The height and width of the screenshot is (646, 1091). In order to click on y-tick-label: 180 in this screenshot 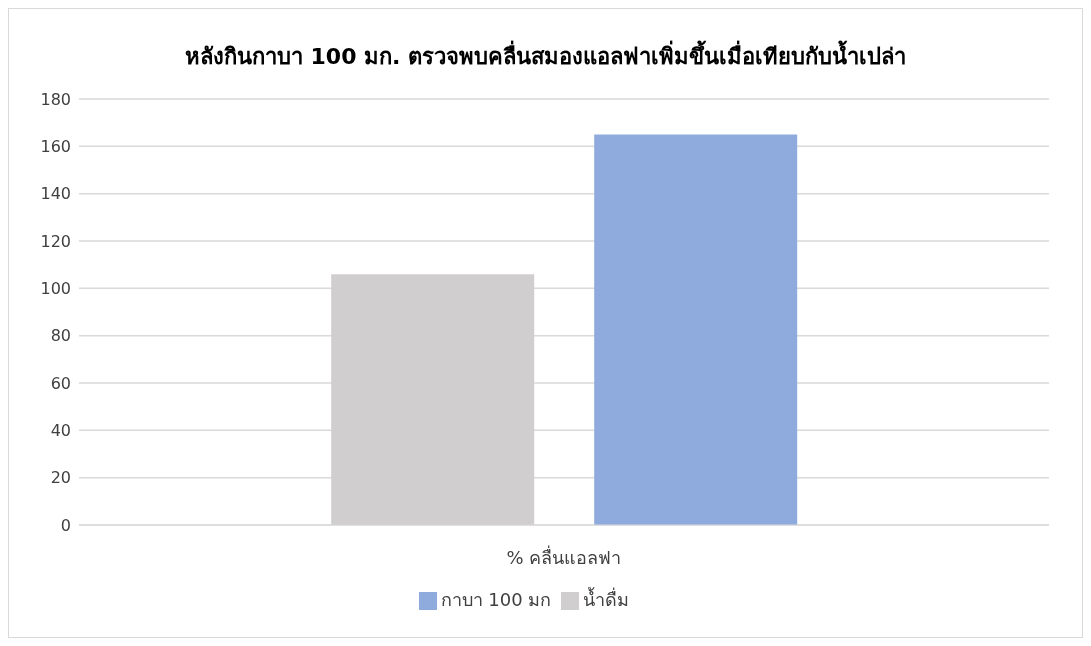, I will do `click(55, 99)`.